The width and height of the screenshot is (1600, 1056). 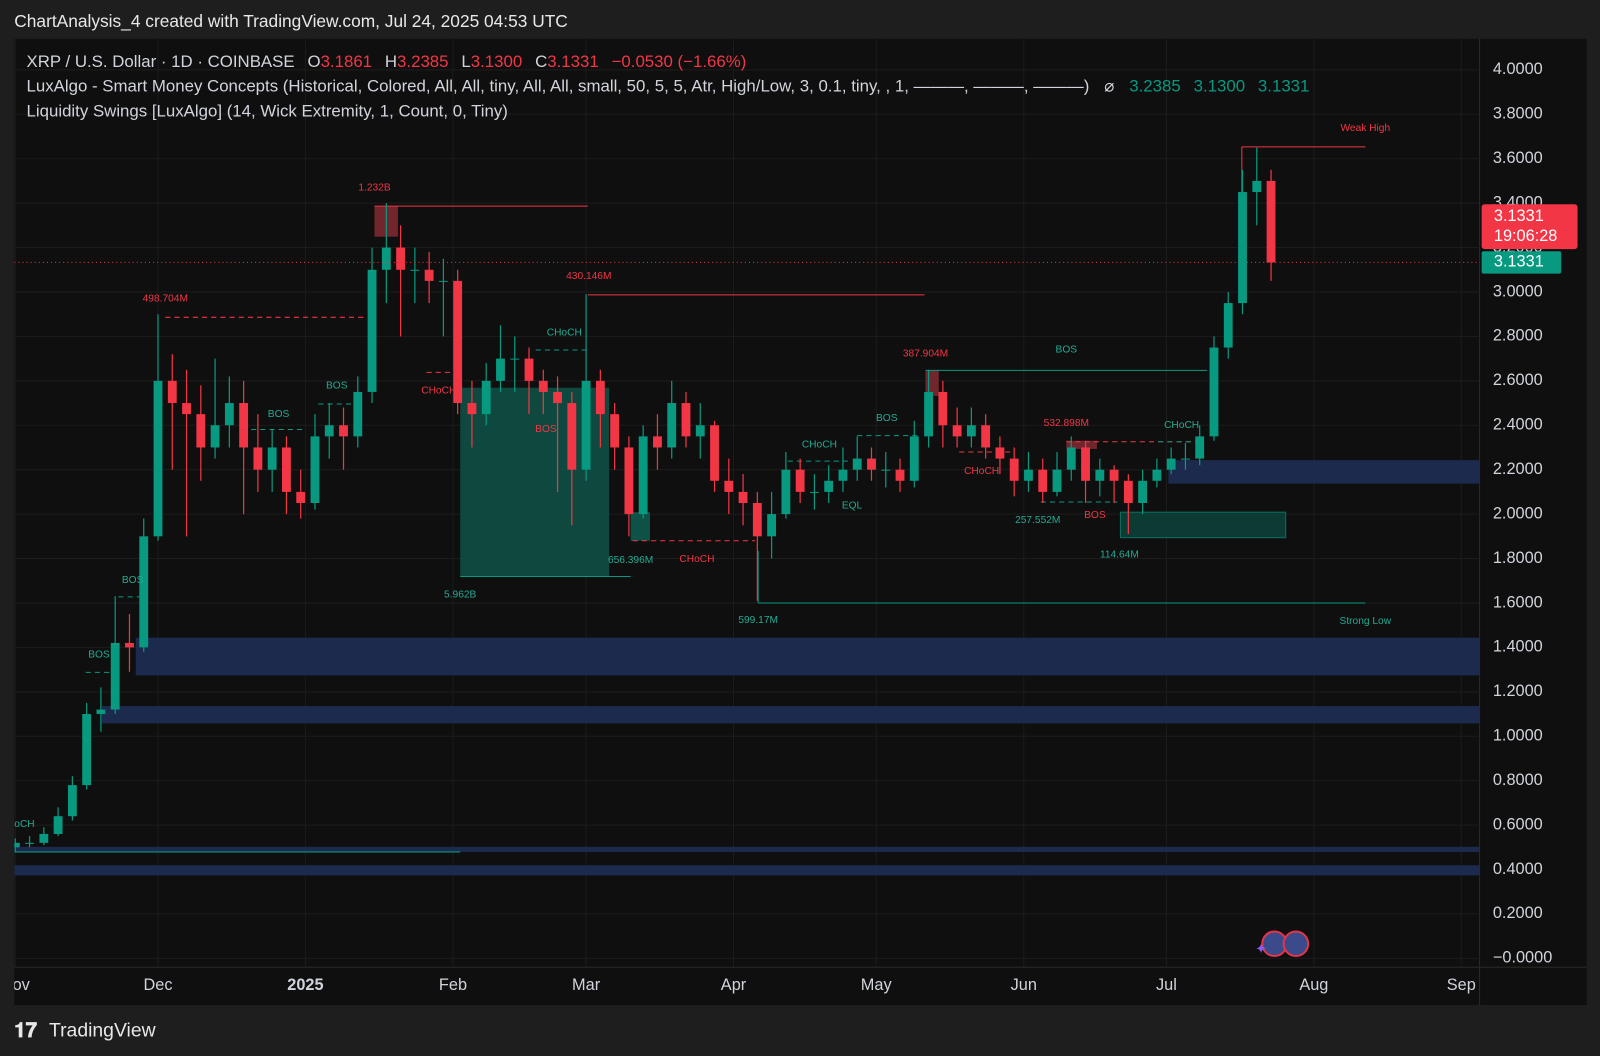 I want to click on time-axis: Nov Dec 2025 Feb Mar Apr May Jun Jul Aug Sep, so click(x=744, y=985).